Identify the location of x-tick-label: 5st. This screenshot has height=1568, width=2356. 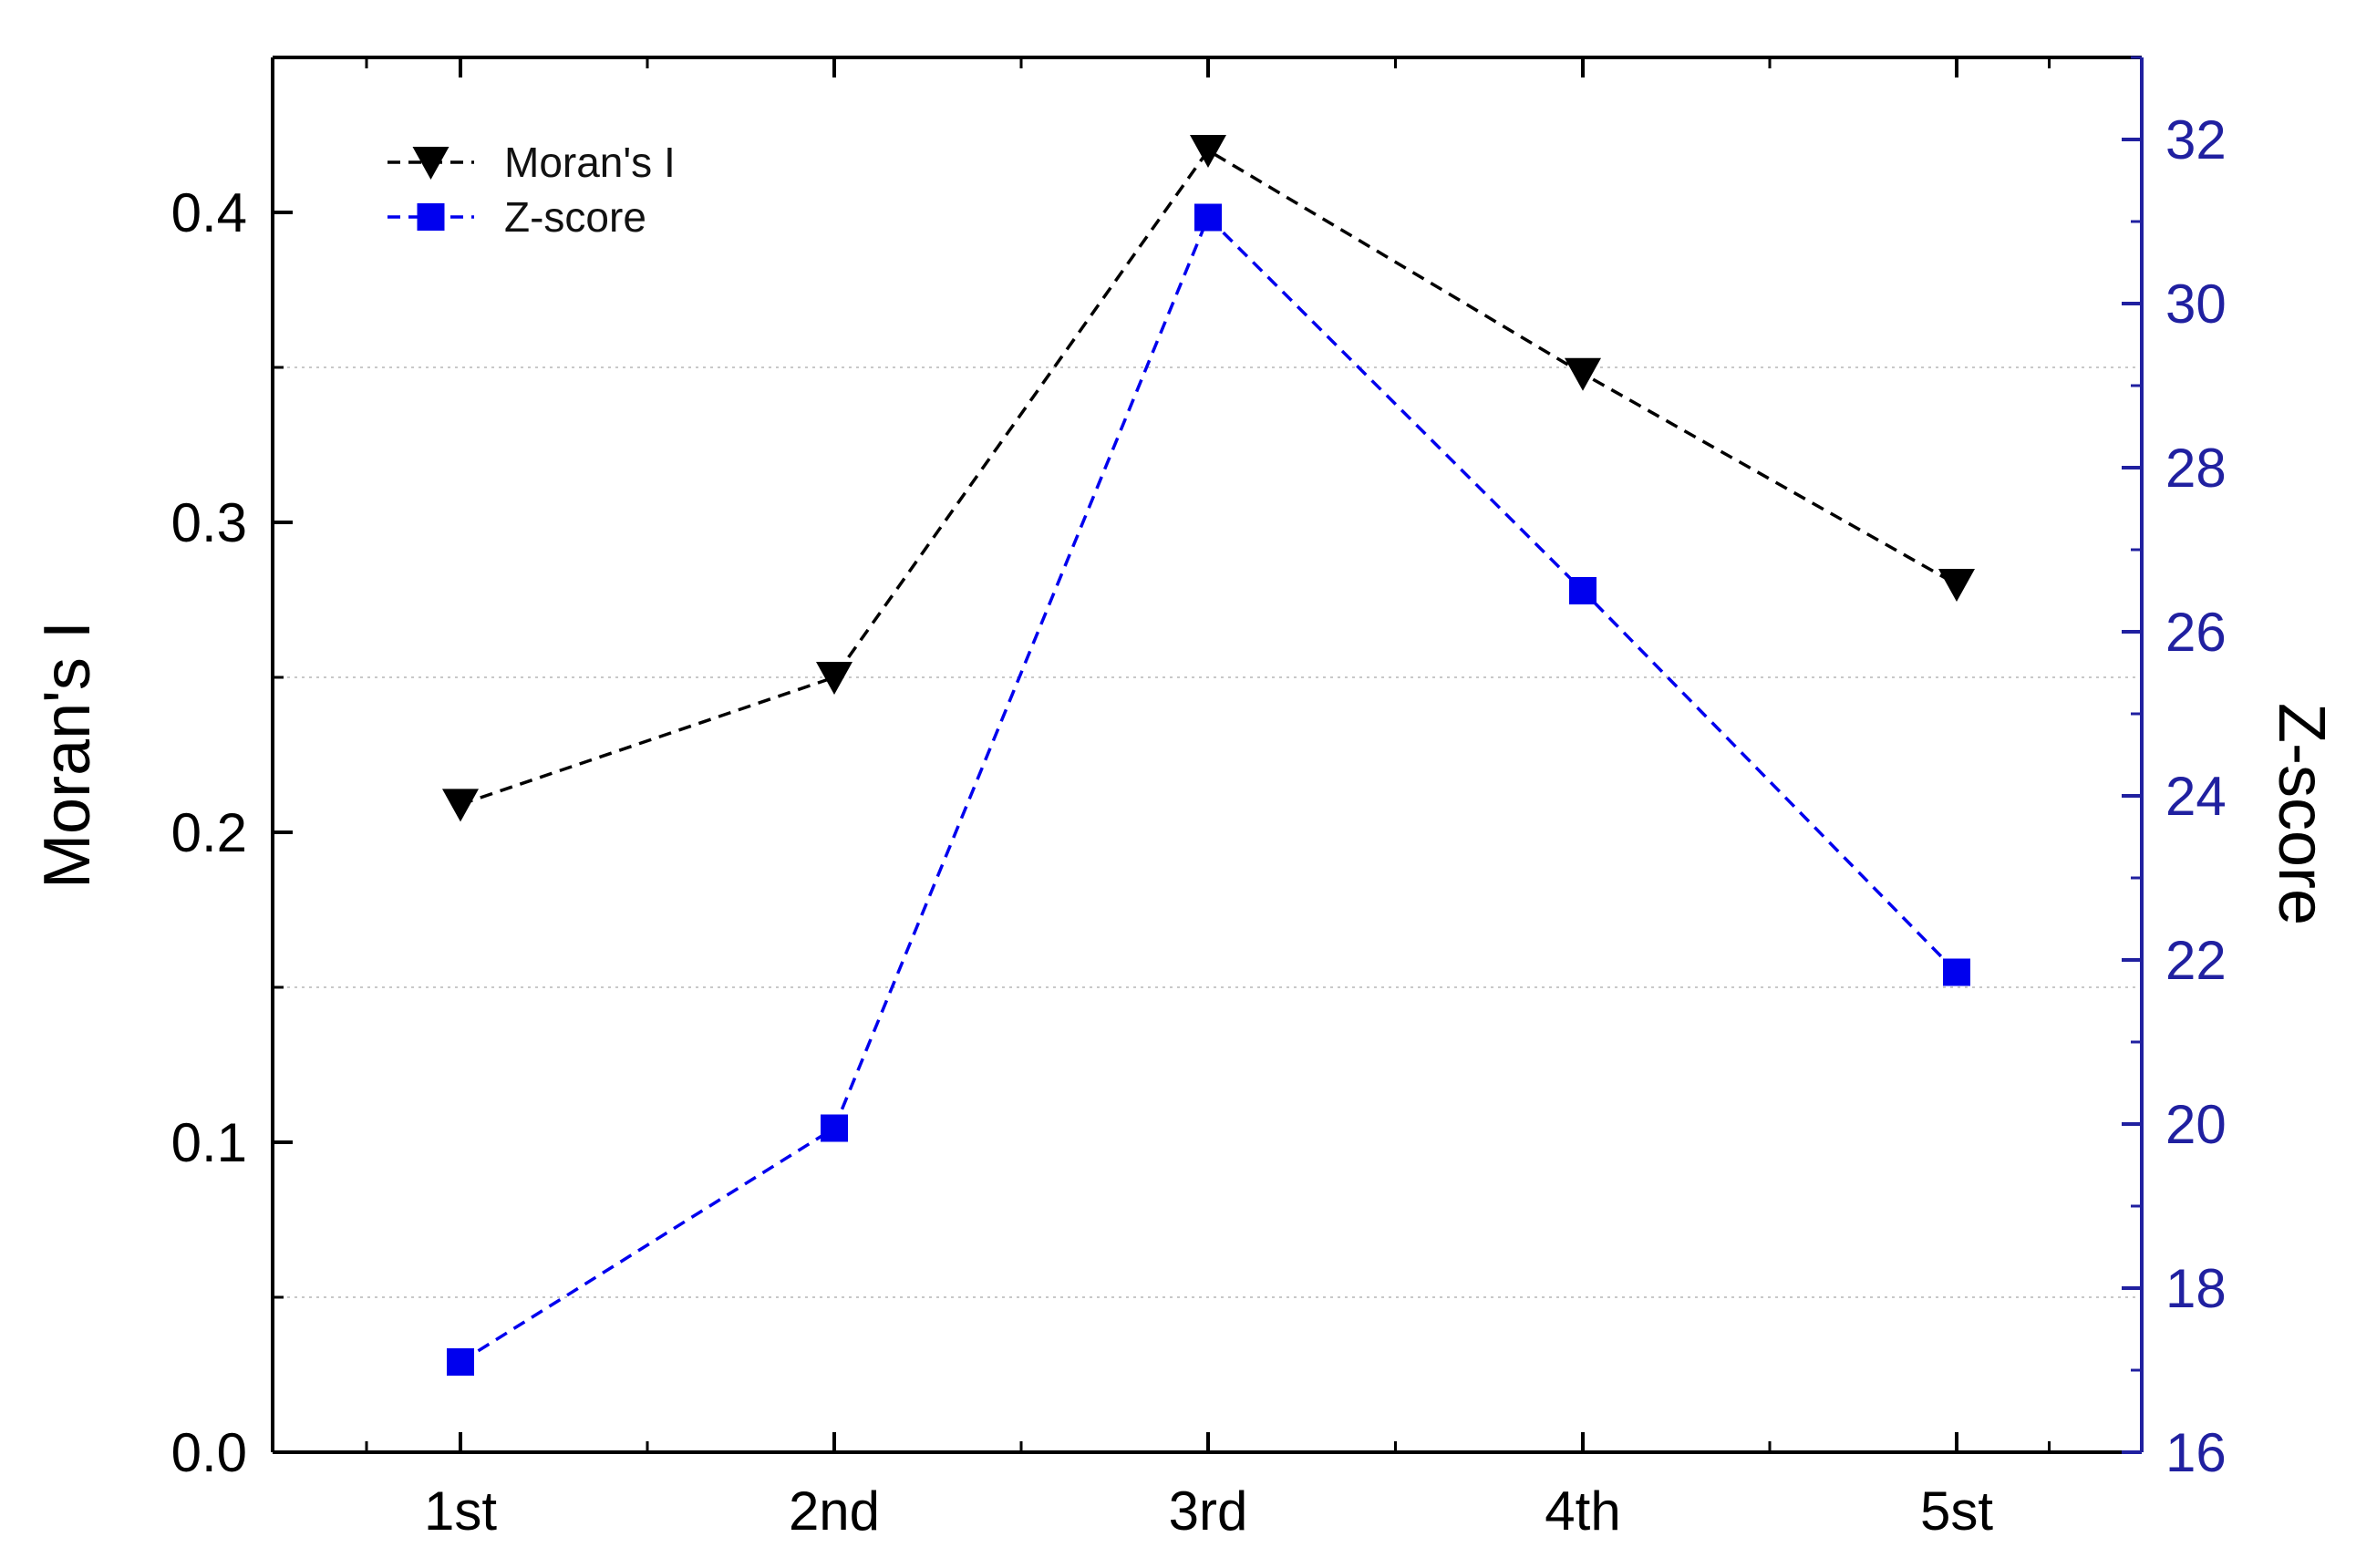
(1956, 1511).